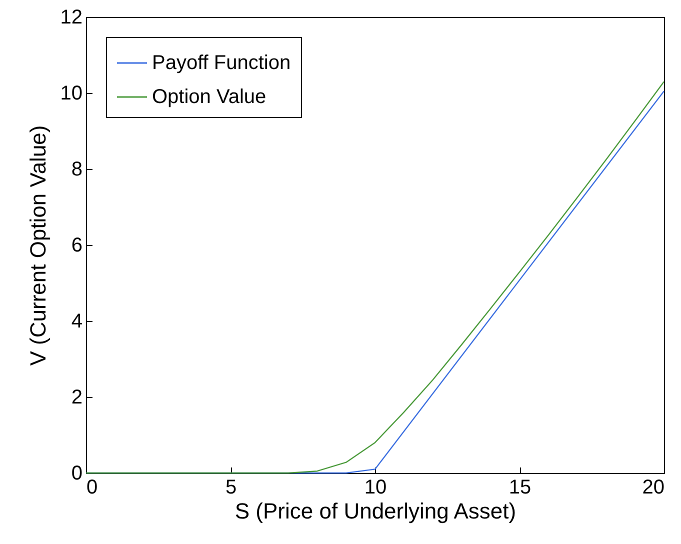 Image resolution: width=681 pixels, height=544 pixels. Describe the element at coordinates (520, 487) in the screenshot. I see `x-tick-label: 15` at that location.